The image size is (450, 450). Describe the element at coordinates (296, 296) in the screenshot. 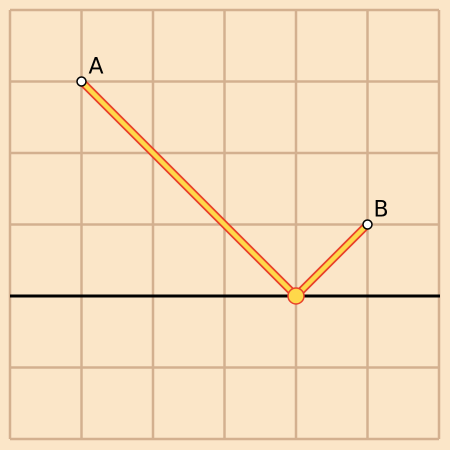

I see `reflection-point` at that location.